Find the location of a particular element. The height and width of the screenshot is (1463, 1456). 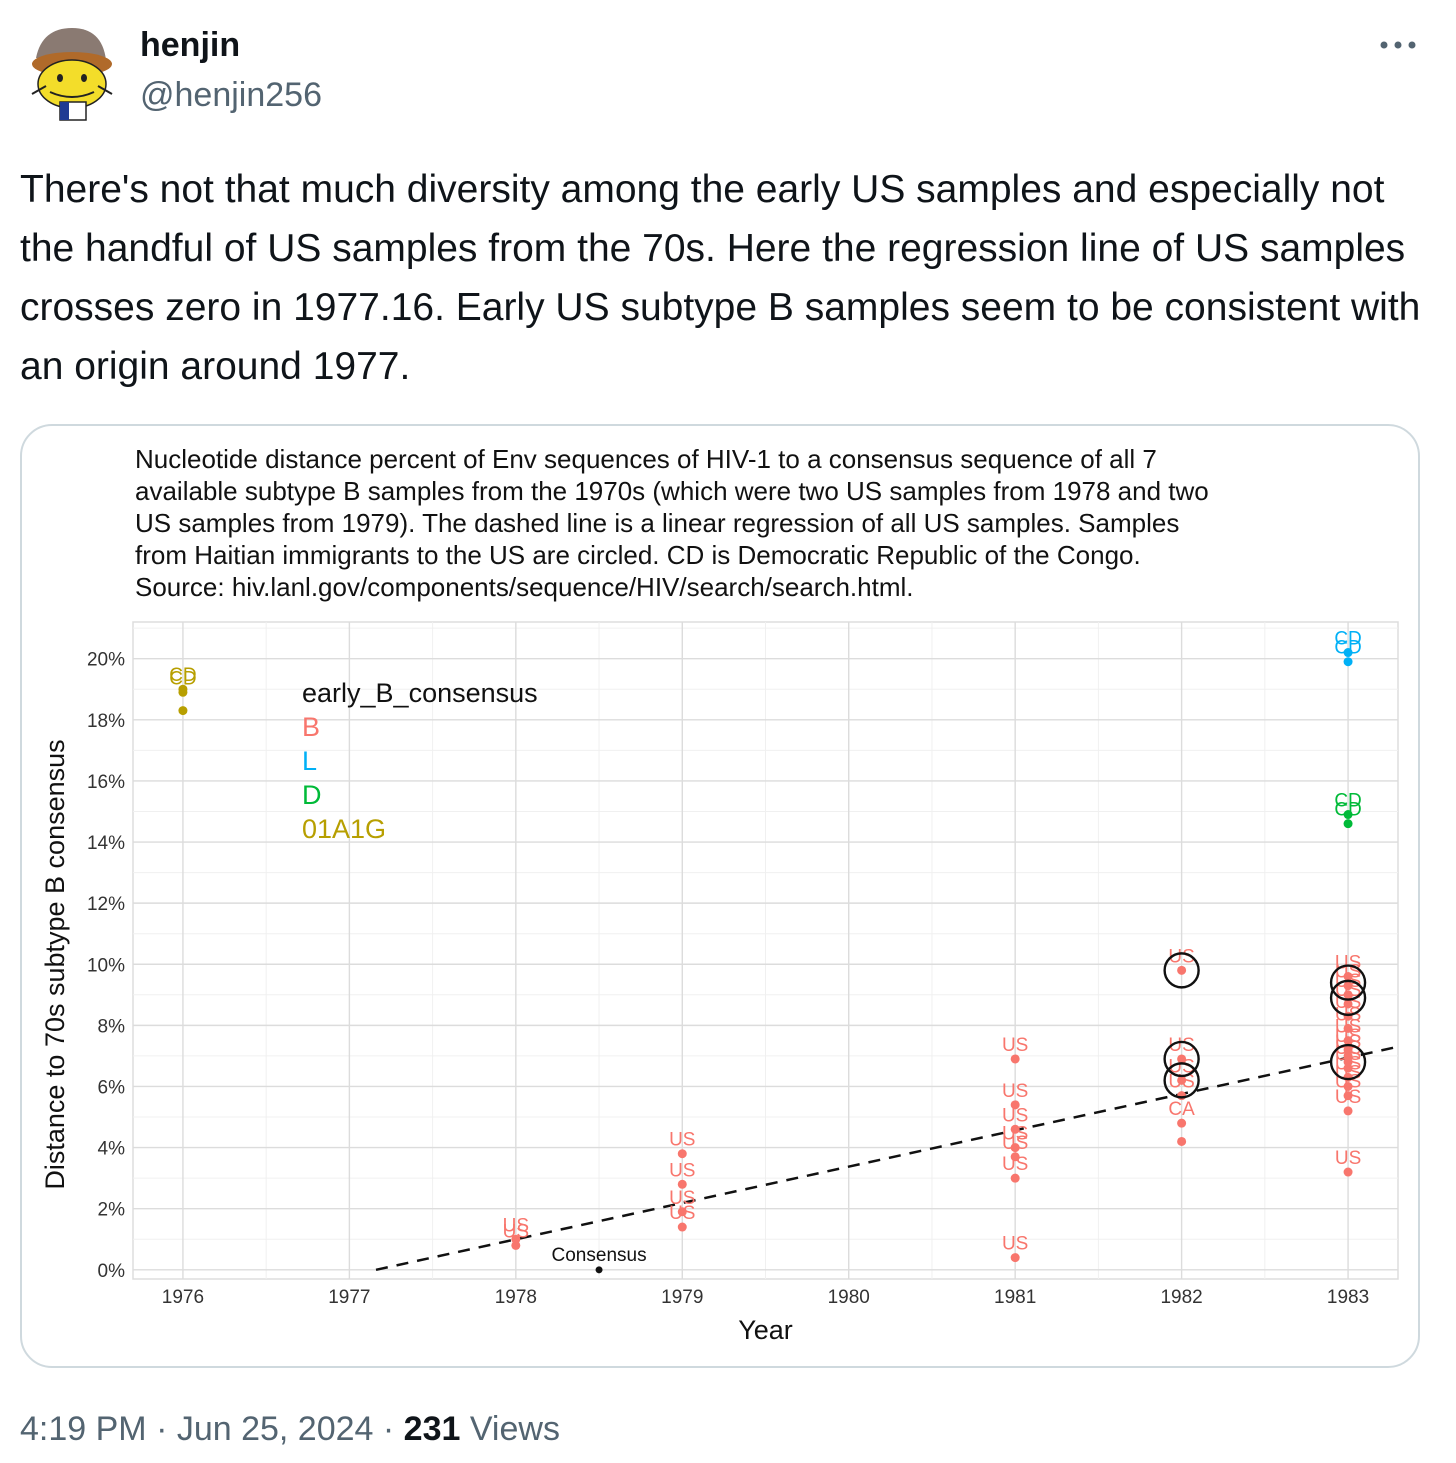

x-tick-labels: 1976 1977 1978 1979 1980 1981 1982 1983 is located at coordinates (765, 1297).